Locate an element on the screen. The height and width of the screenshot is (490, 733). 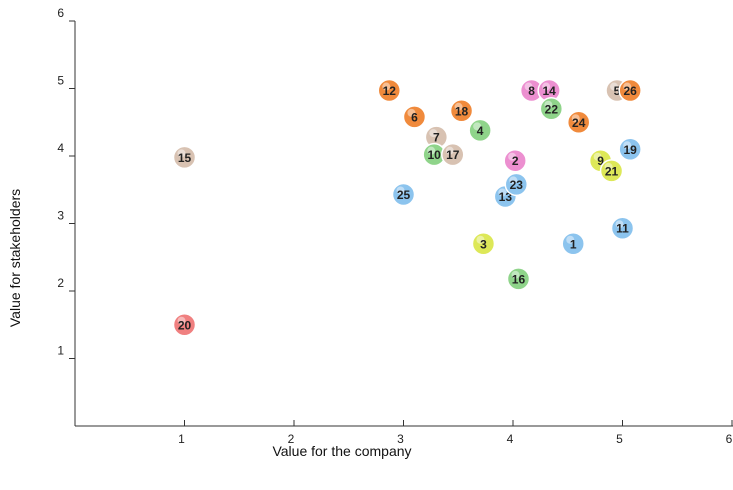
data-point-label: 4 is located at coordinates (480, 131).